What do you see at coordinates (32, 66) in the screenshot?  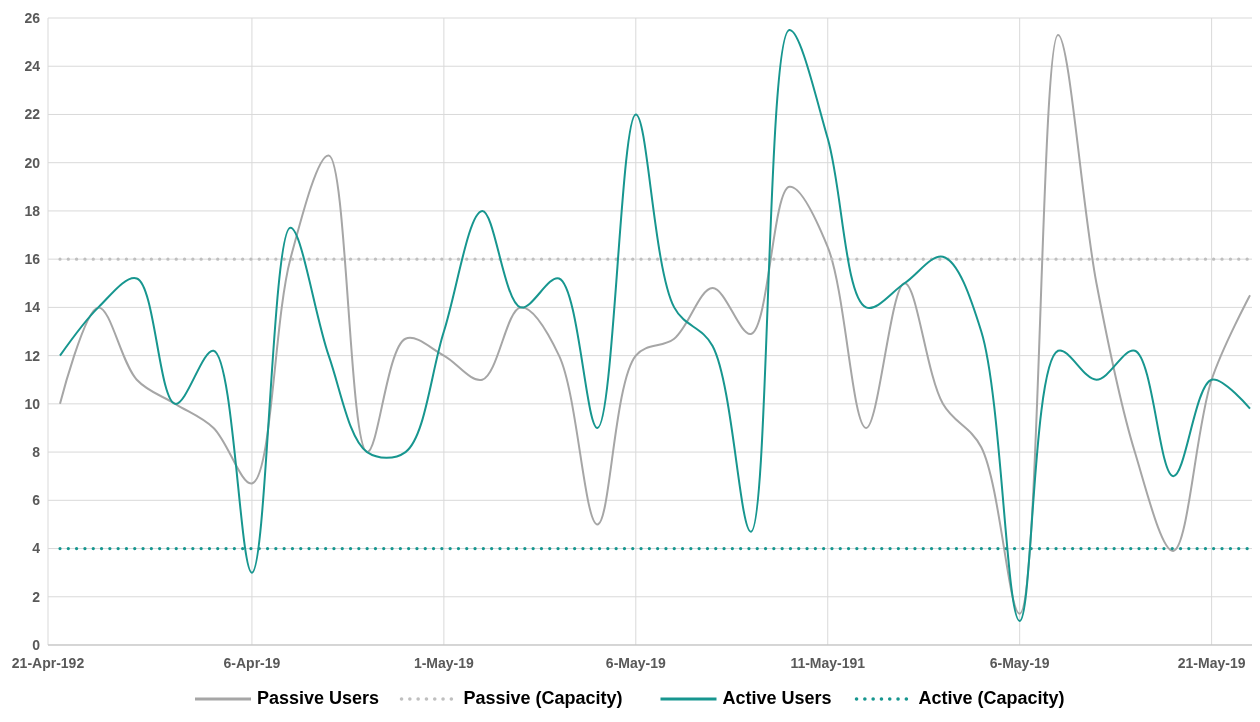 I see `y-tick-label: 24` at bounding box center [32, 66].